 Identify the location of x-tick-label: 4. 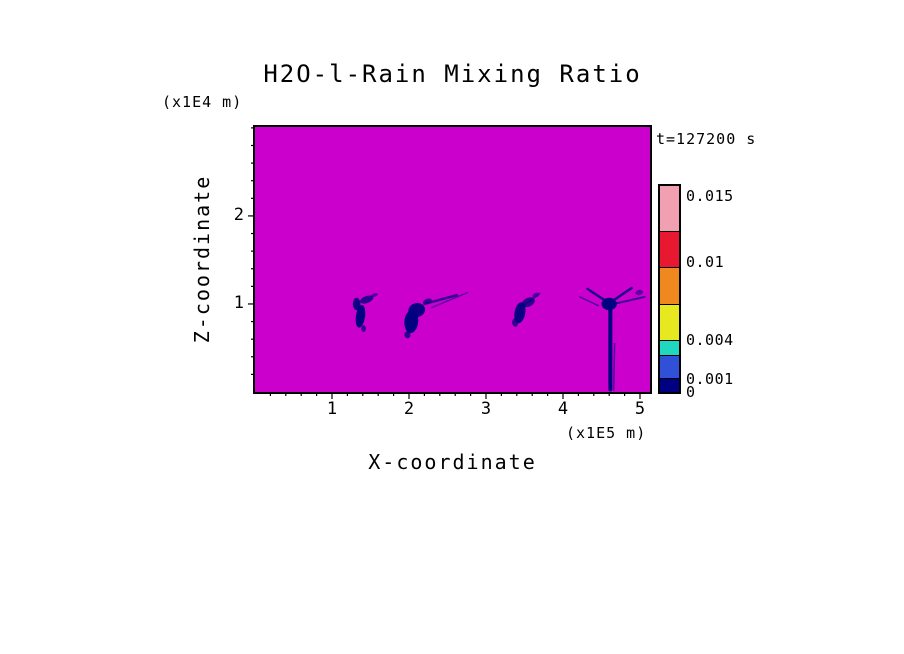
(563, 409).